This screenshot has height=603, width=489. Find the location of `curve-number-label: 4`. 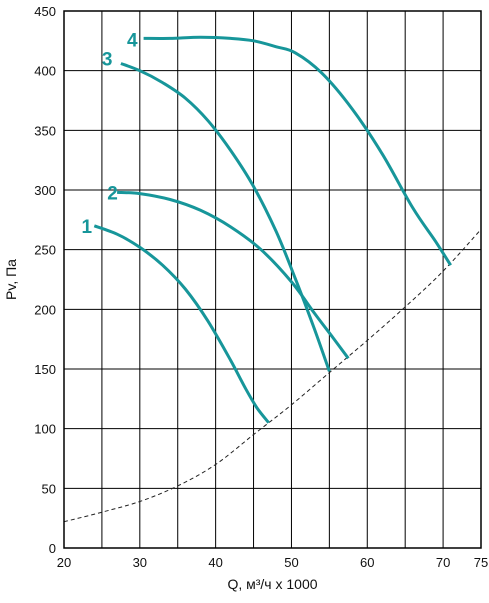

curve-number-label: 4 is located at coordinates (132, 41).